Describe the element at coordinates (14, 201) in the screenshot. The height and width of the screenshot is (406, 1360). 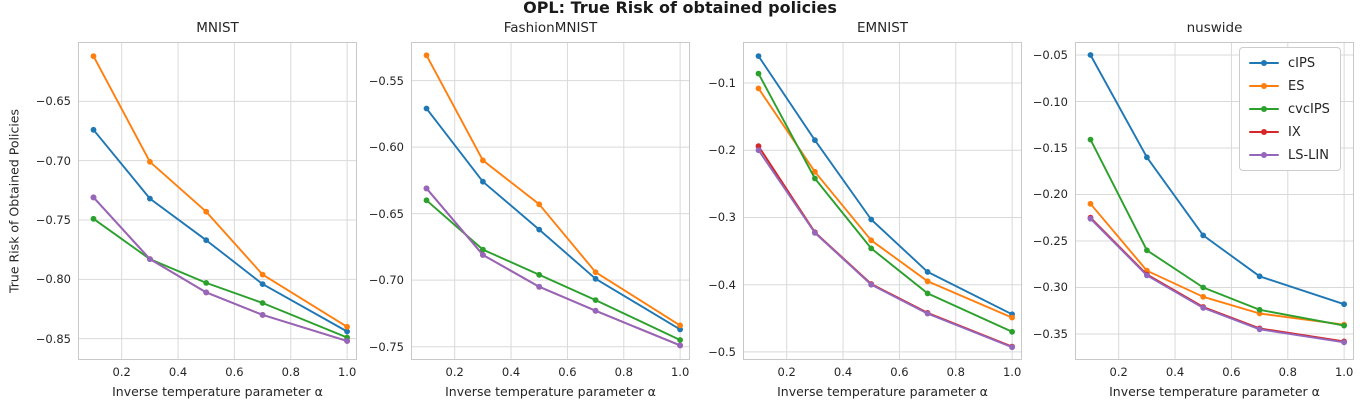
I see `y-axis-label: True Risk of Obtained Policies` at that location.